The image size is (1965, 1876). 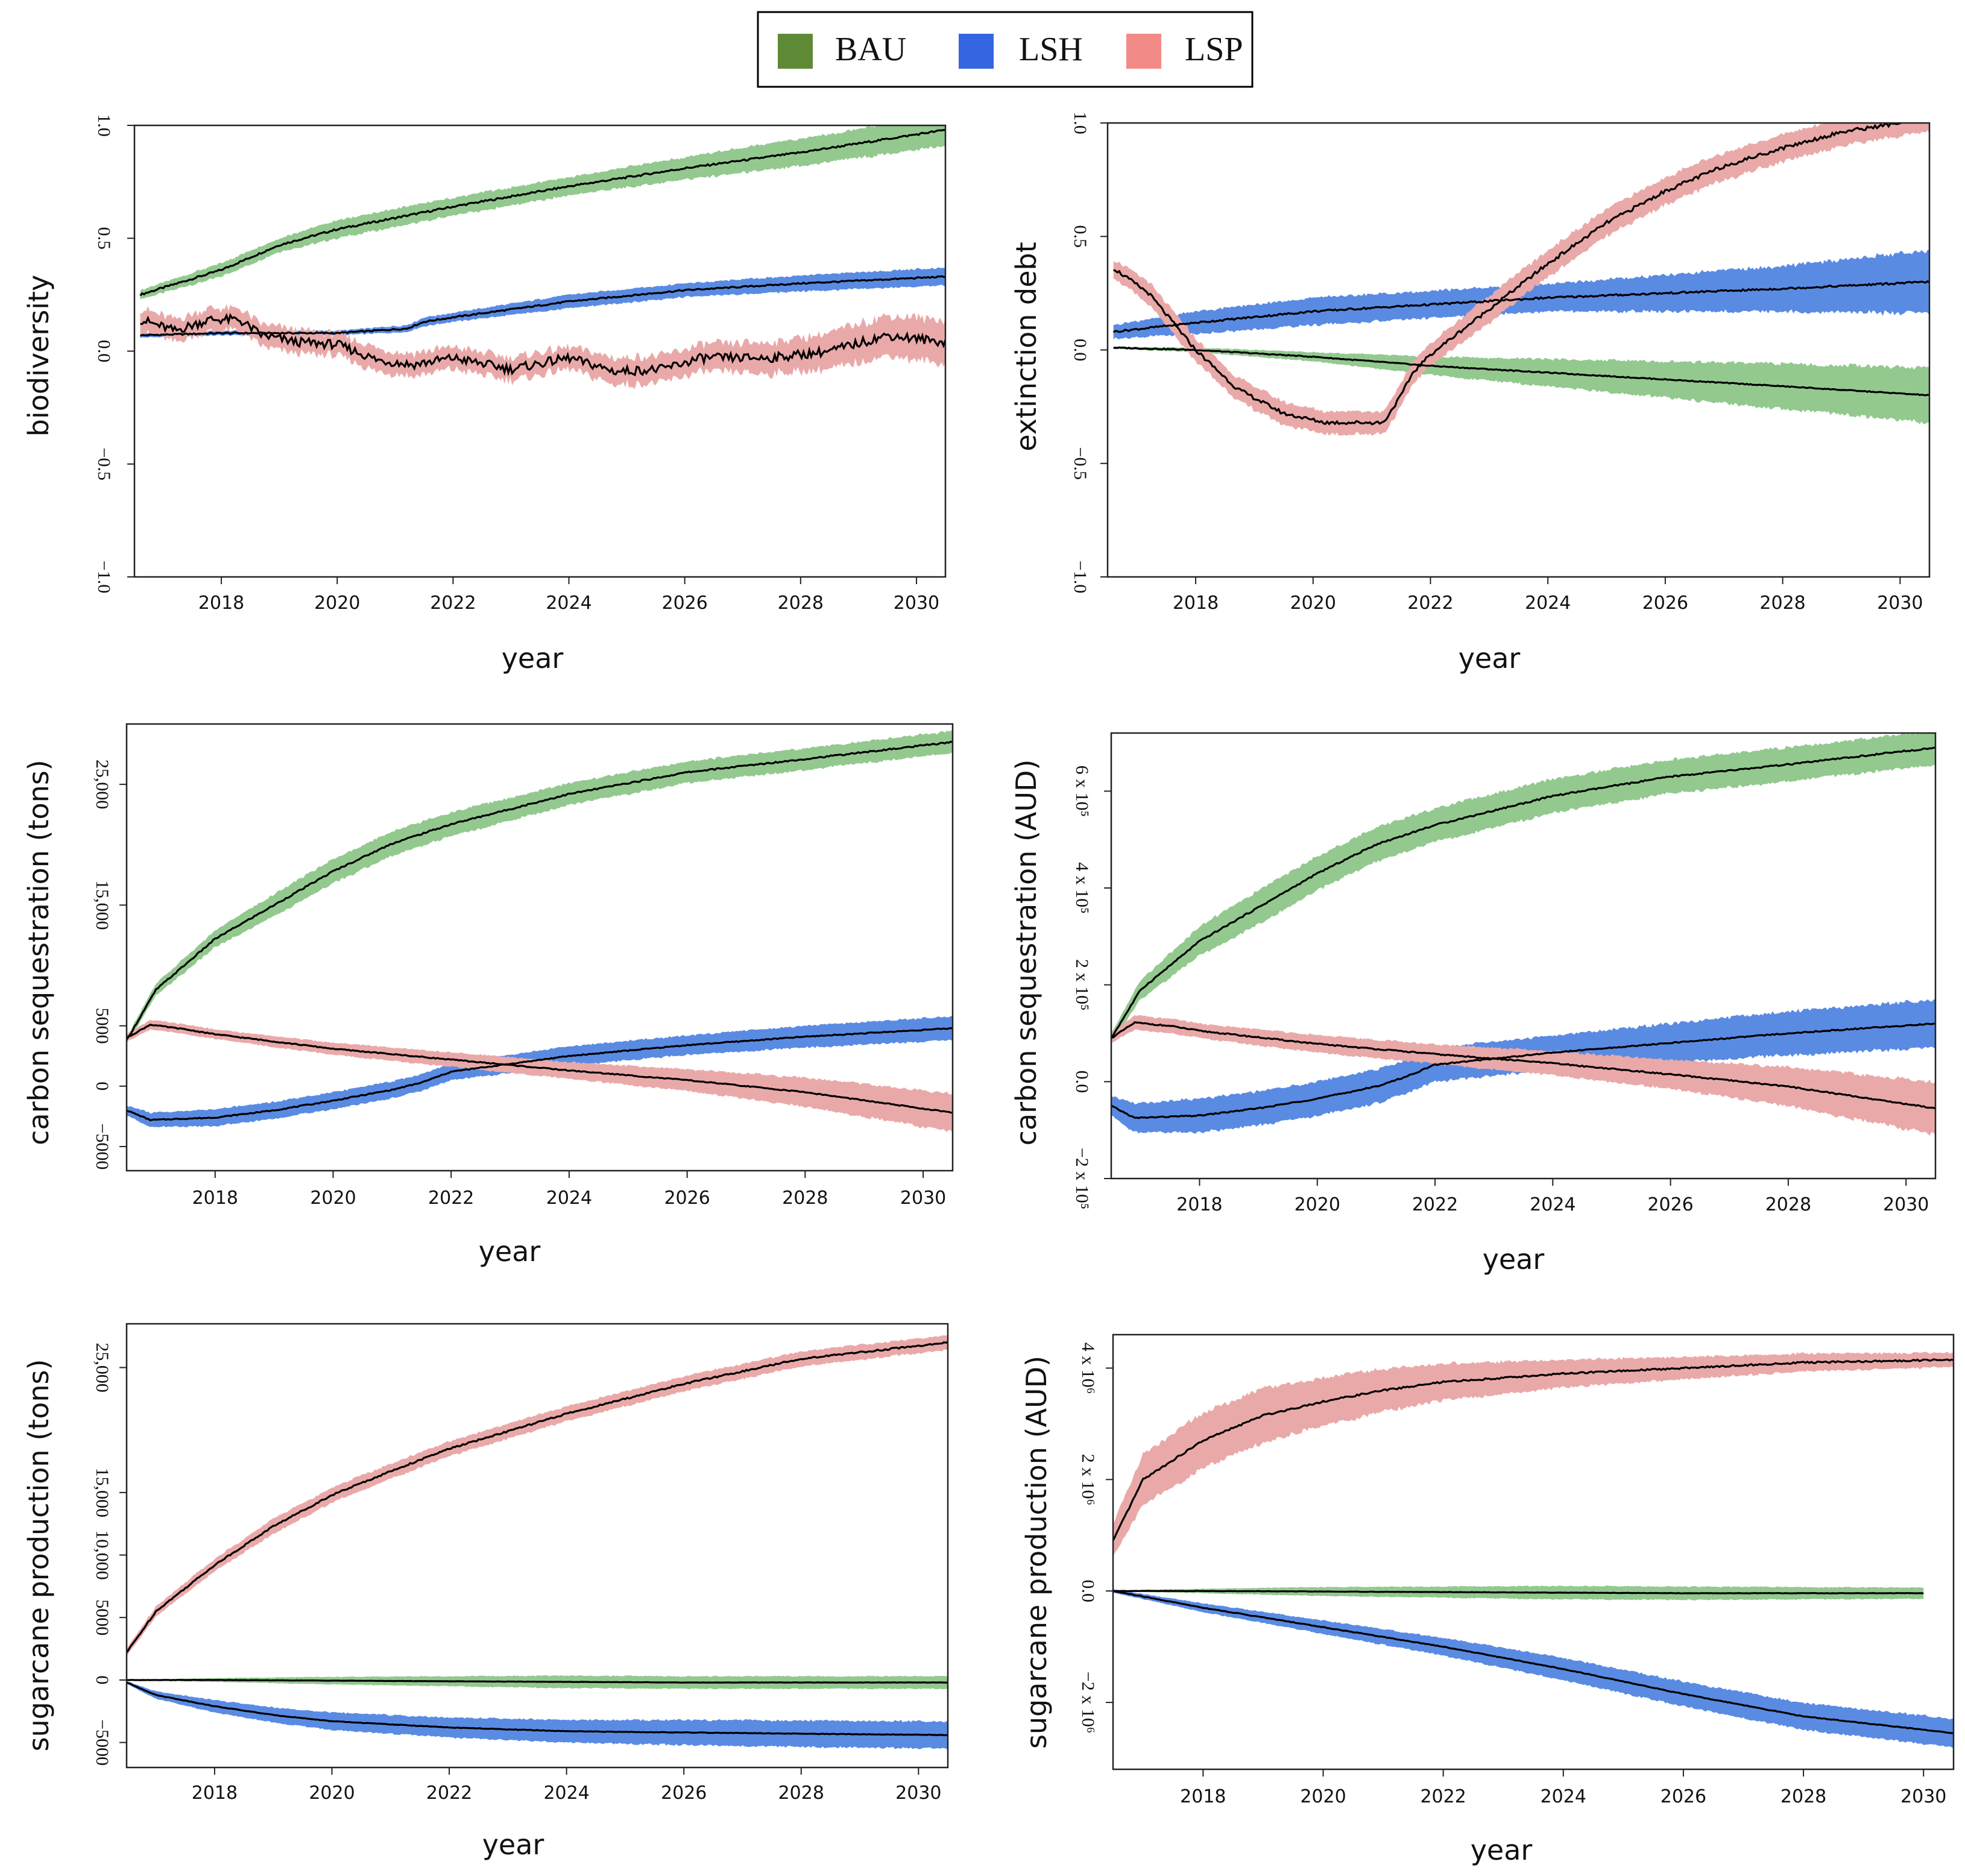 I want to click on legend-box, so click(x=1005, y=49).